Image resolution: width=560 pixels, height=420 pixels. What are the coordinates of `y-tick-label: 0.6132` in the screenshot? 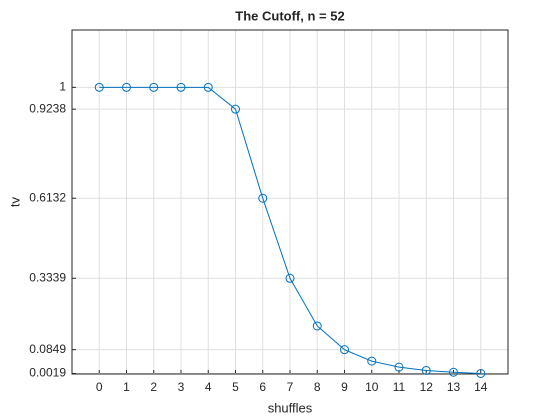 It's located at (47, 197).